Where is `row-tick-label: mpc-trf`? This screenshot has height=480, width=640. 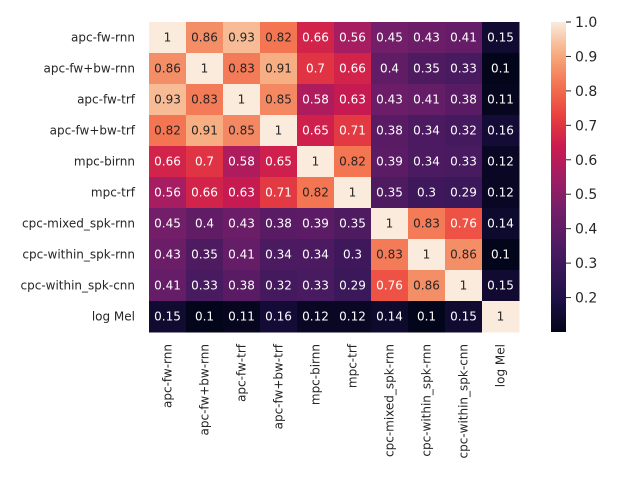 row-tick-label: mpc-trf is located at coordinates (113, 193).